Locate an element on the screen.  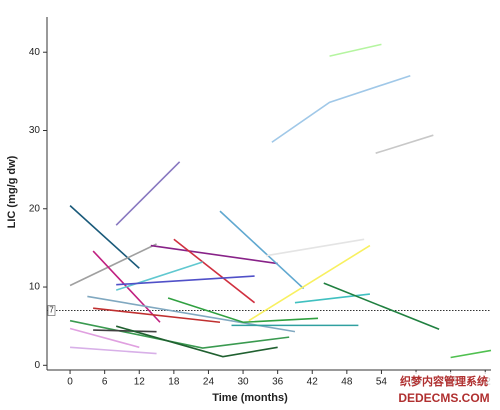
x-tick-label: 48 is located at coordinates (347, 382).